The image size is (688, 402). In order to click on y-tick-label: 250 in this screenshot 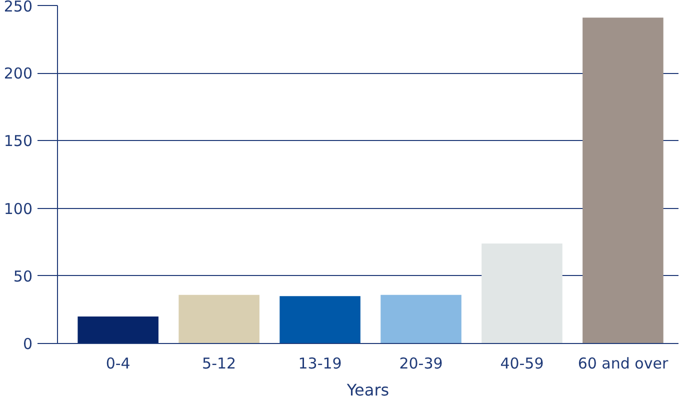, I will do `click(18, 8)`.